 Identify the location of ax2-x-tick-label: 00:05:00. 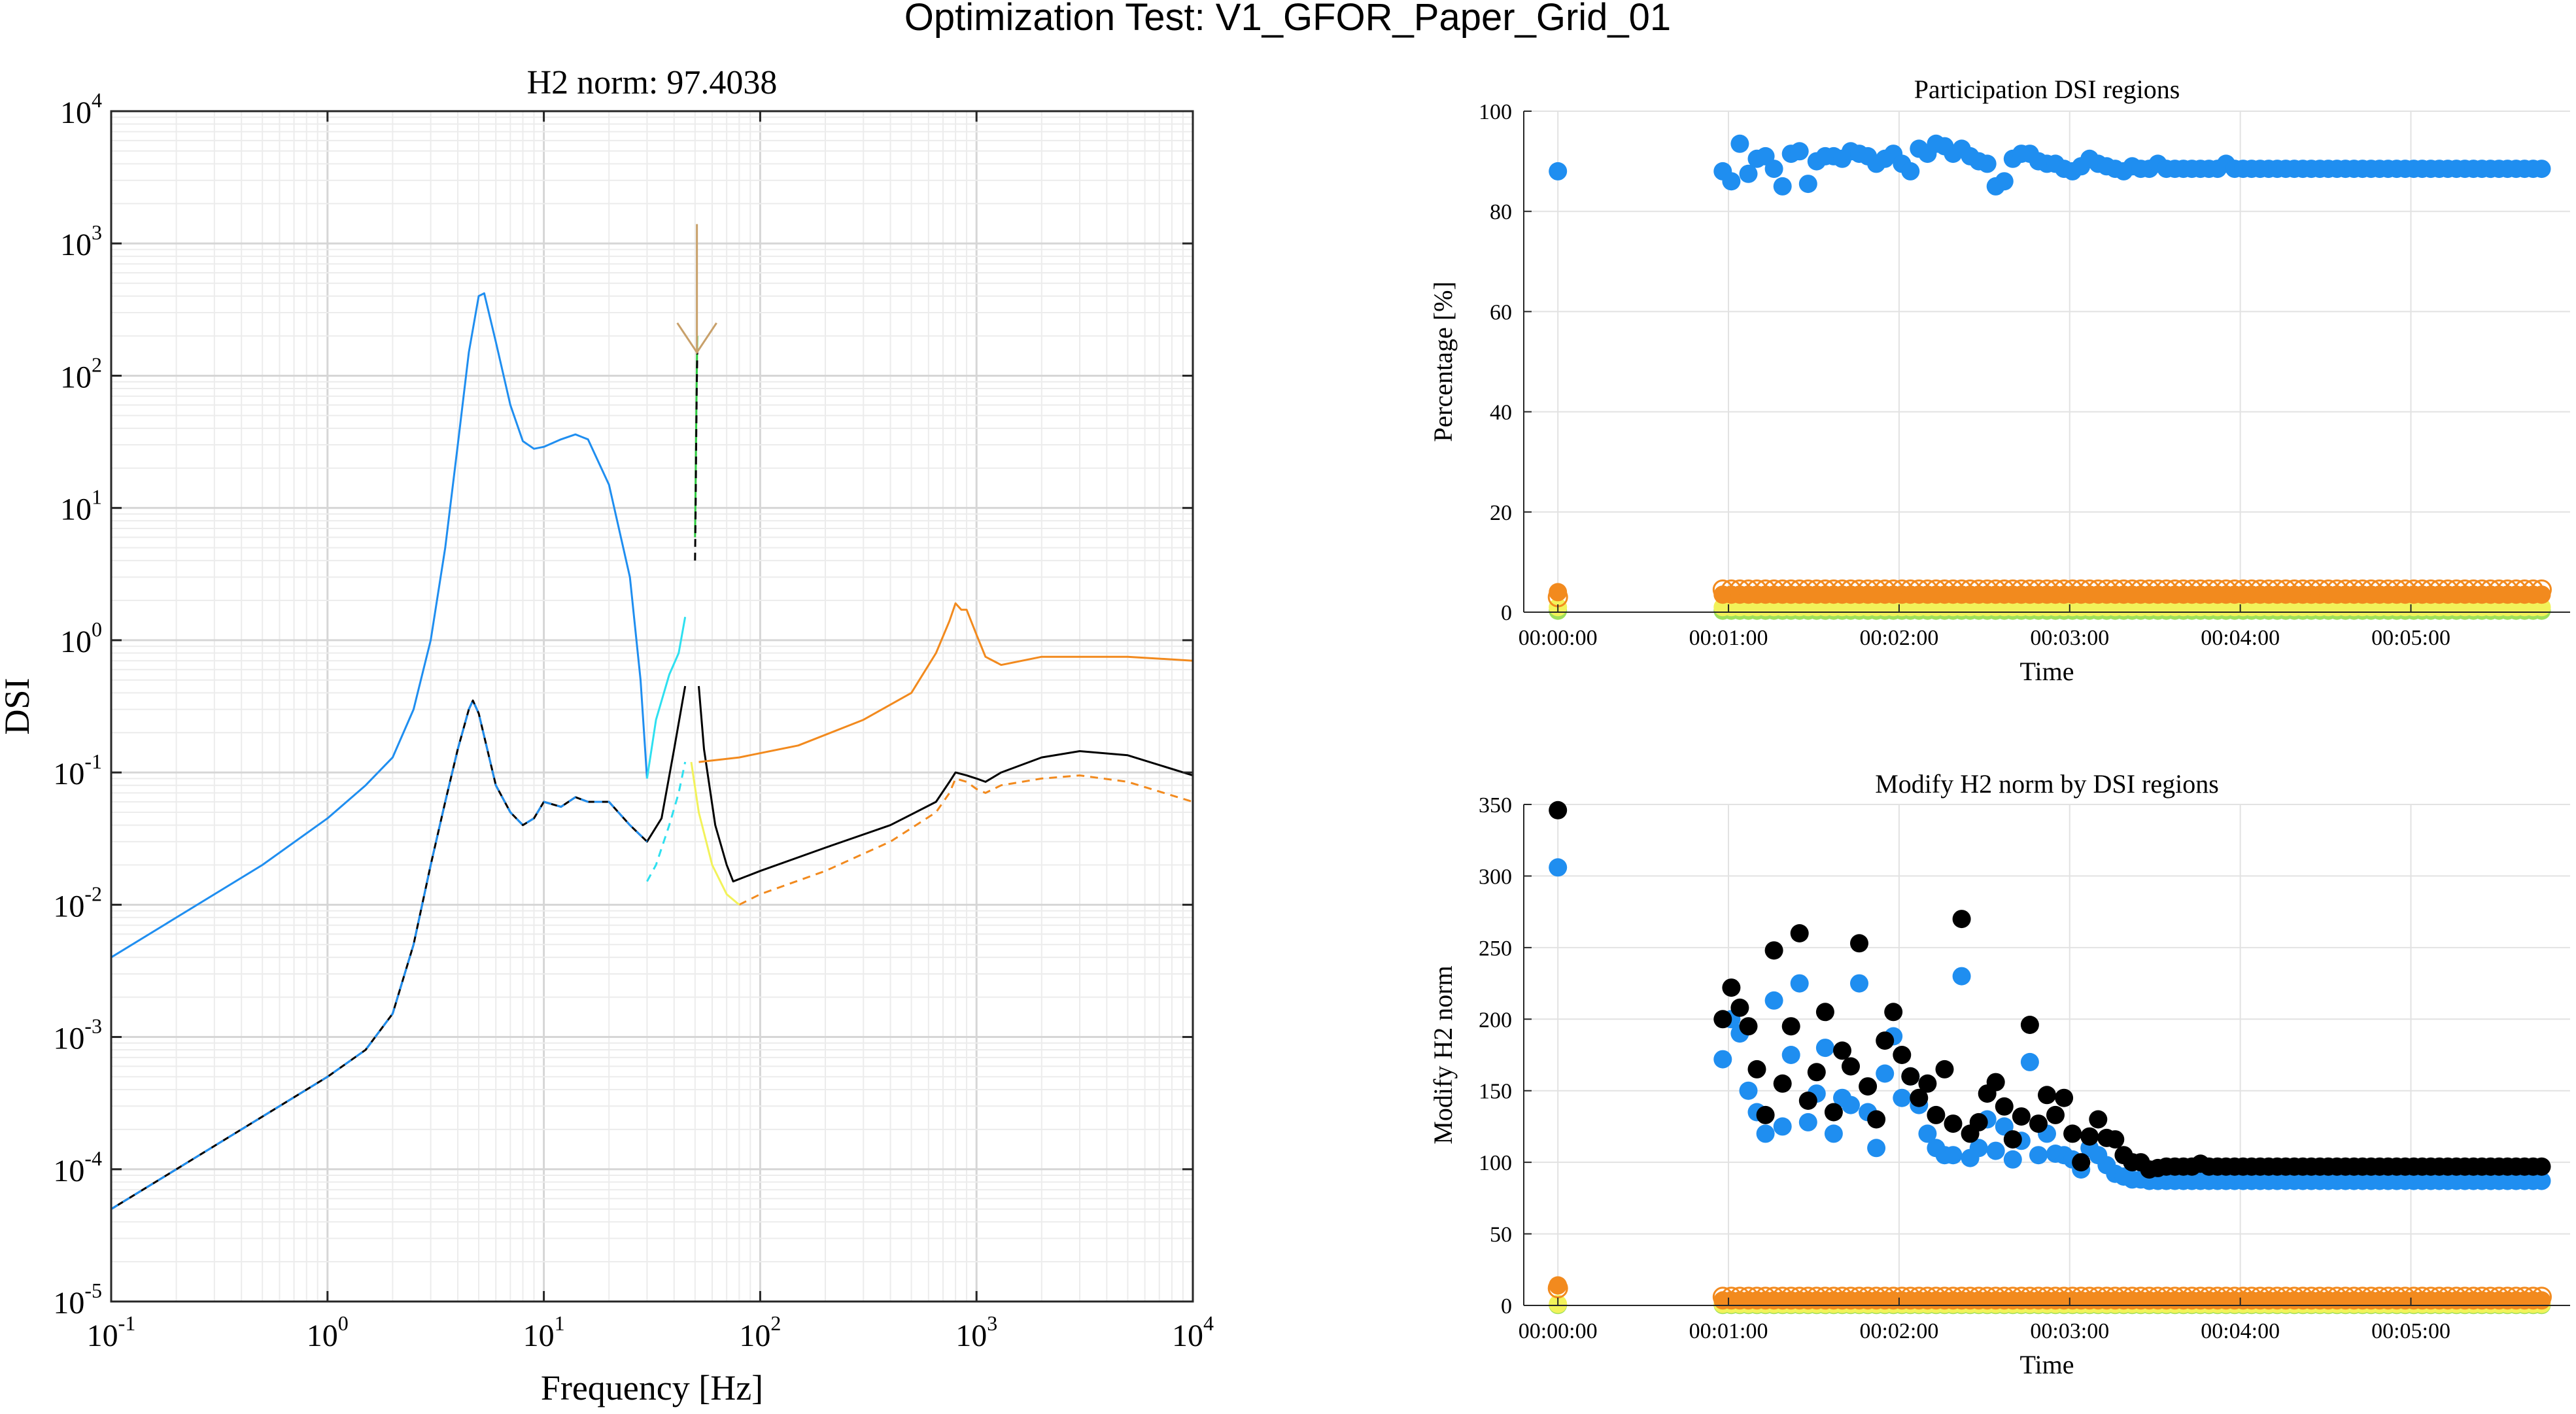
(2411, 638).